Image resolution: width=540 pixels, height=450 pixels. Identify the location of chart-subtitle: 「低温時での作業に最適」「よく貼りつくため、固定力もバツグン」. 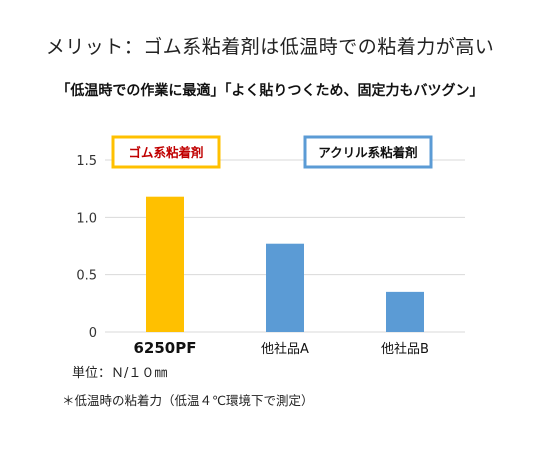
(270, 91).